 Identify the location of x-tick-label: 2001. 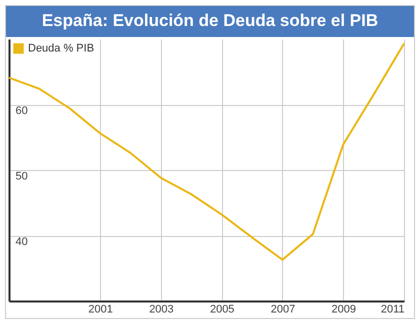
(100, 310).